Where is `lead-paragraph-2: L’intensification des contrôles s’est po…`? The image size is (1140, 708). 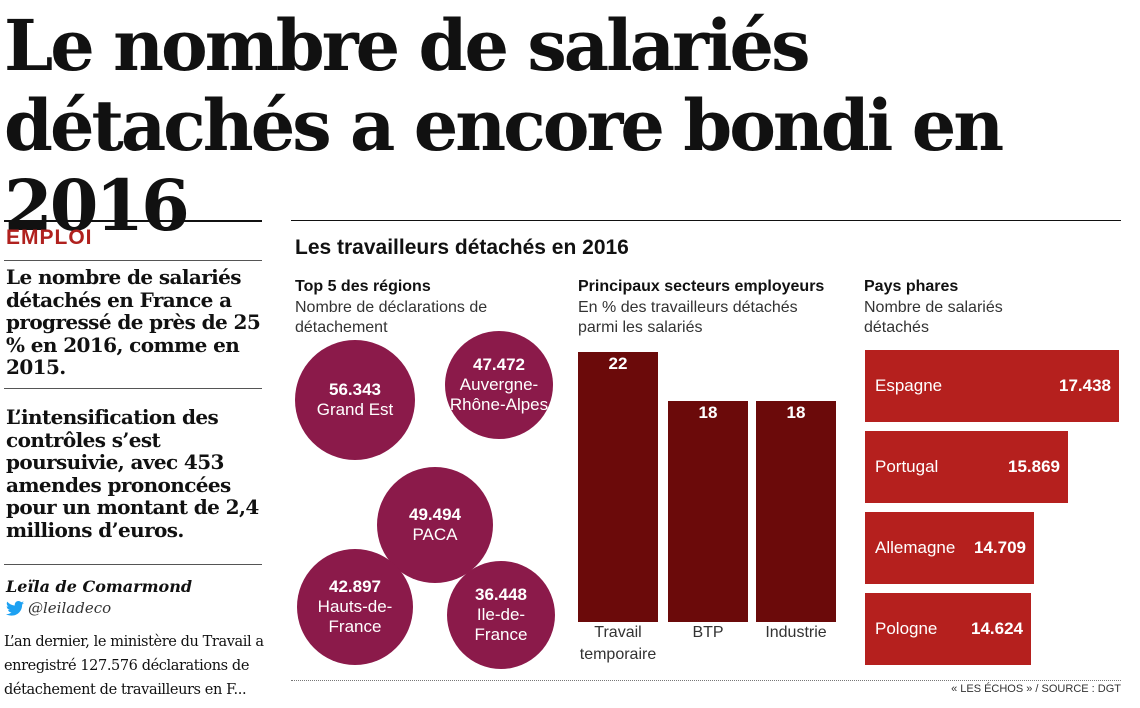
lead-paragraph-2: L’intensification des contrôles s’est po… is located at coordinates (132, 473).